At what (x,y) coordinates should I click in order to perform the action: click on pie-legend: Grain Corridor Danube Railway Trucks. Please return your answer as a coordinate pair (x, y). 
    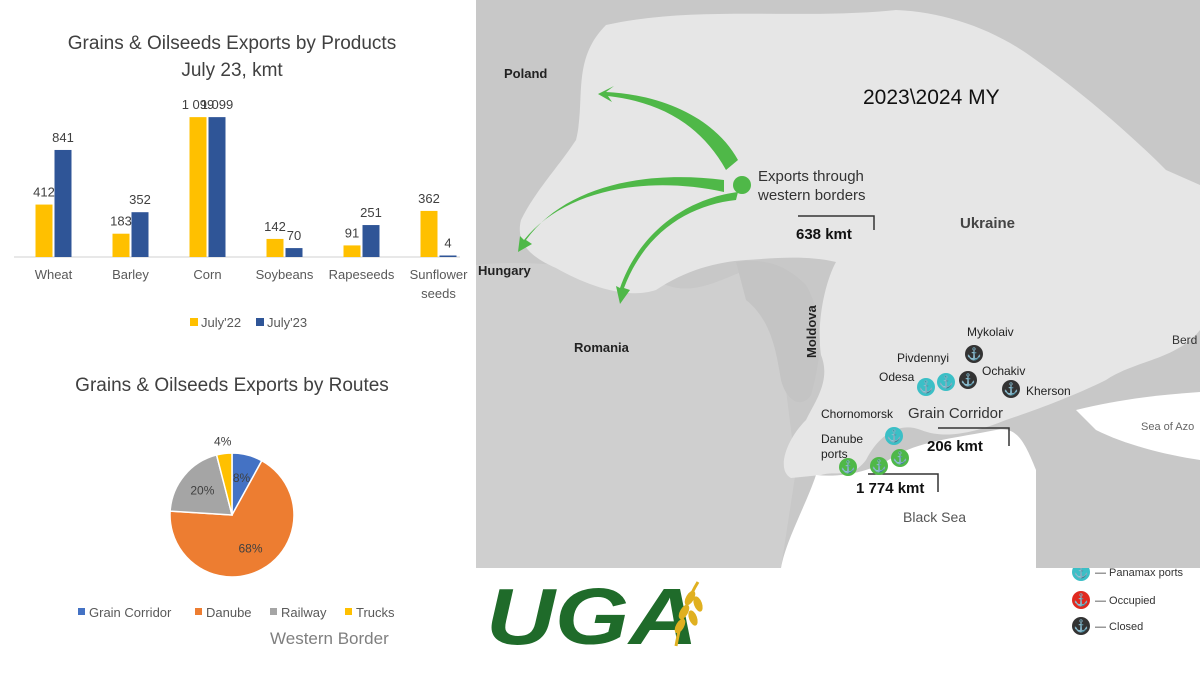
    Looking at the image, I should click on (236, 612).